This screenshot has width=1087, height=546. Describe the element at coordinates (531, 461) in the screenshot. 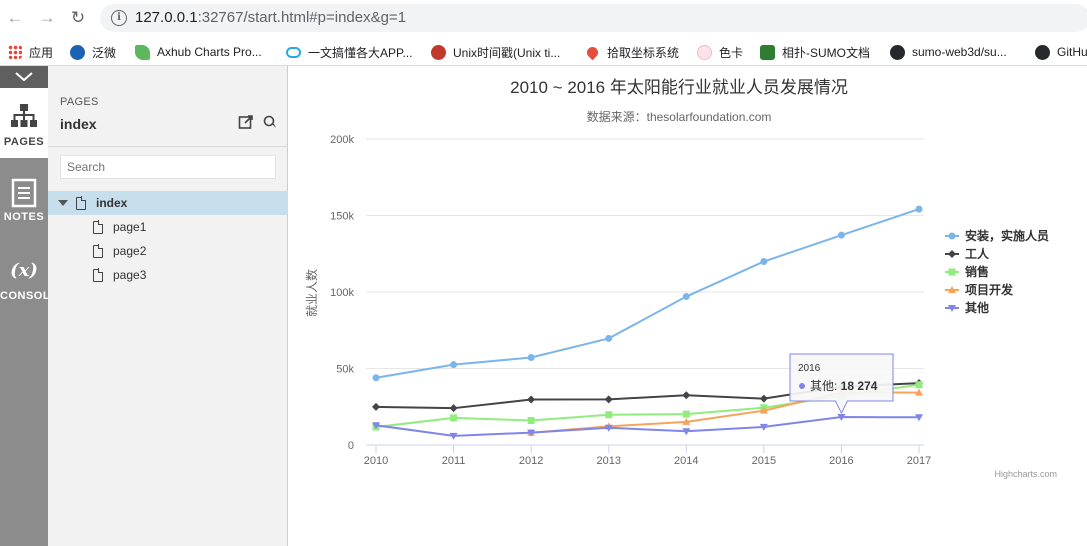

I see `x-tick-label: 2012` at that location.